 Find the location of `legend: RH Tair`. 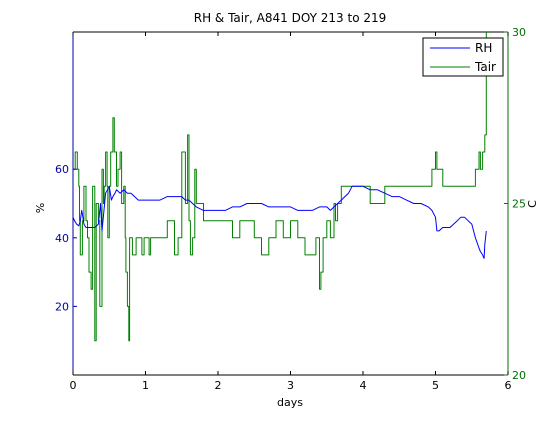

legend: RH Tair is located at coordinates (463, 57).